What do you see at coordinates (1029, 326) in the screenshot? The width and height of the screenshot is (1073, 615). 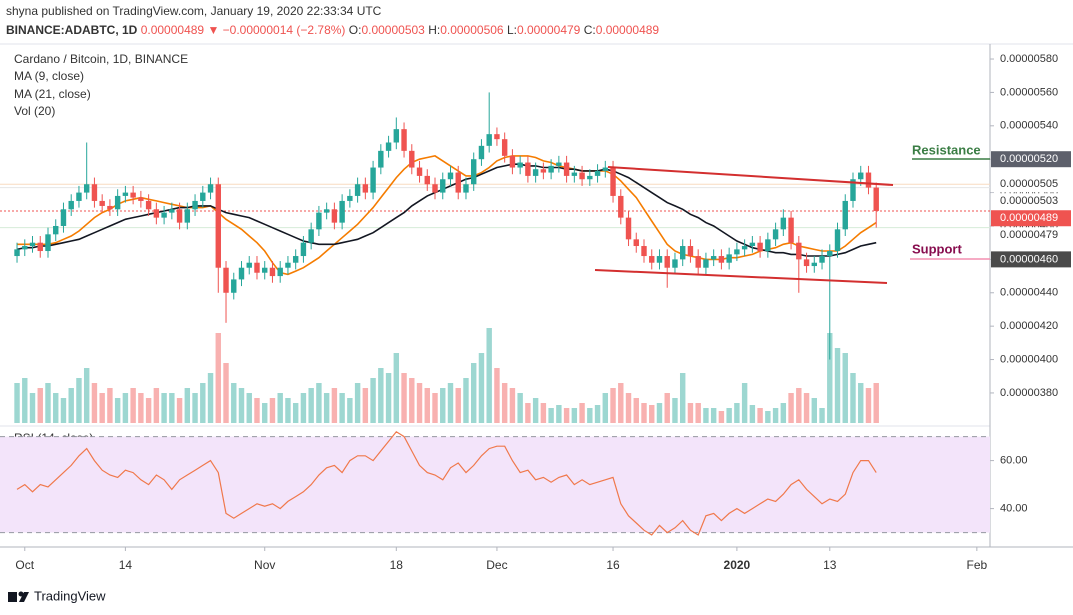 I see `y-tick-label: 0.00000420` at bounding box center [1029, 326].